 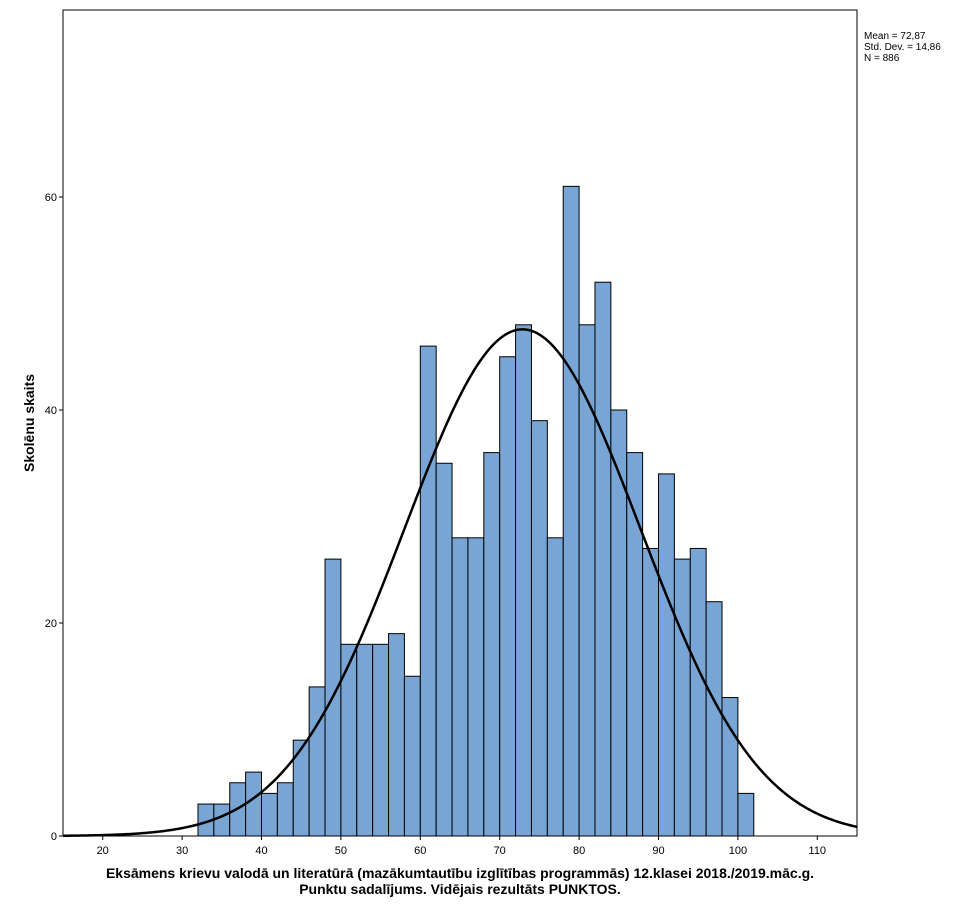 What do you see at coordinates (895, 36) in the screenshot?
I see `stats-mean: Mean = 72,87` at bounding box center [895, 36].